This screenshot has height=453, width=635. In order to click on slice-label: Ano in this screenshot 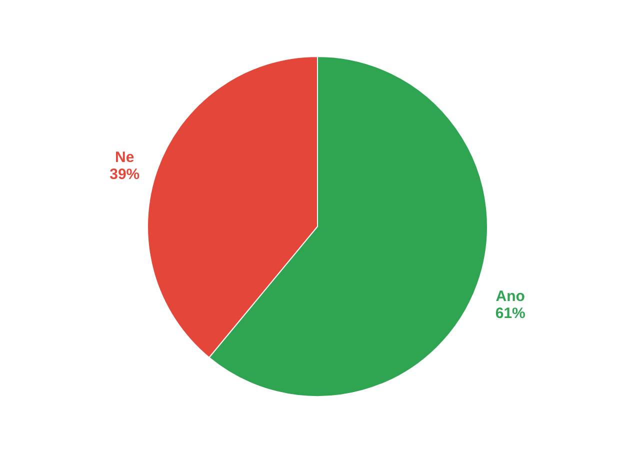, I will do `click(510, 296)`.